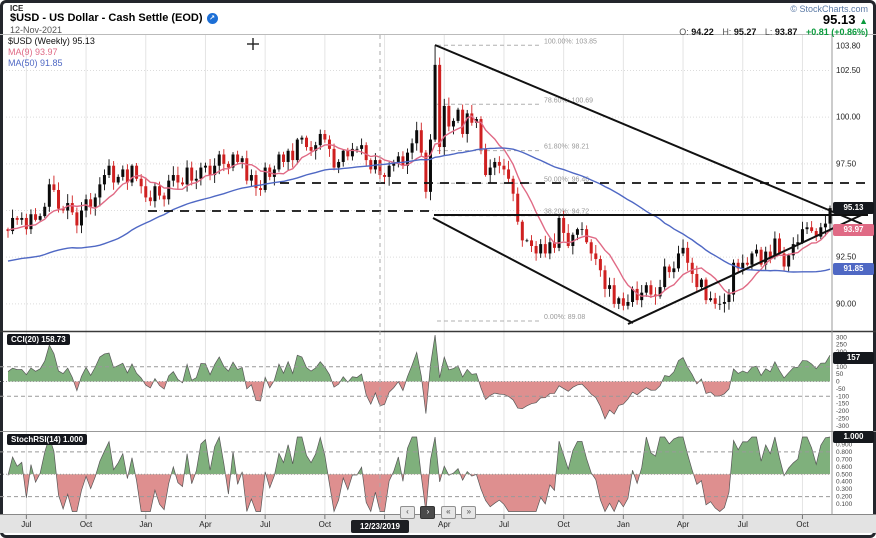  I want to click on svg-text: 0, so click(838, 382).